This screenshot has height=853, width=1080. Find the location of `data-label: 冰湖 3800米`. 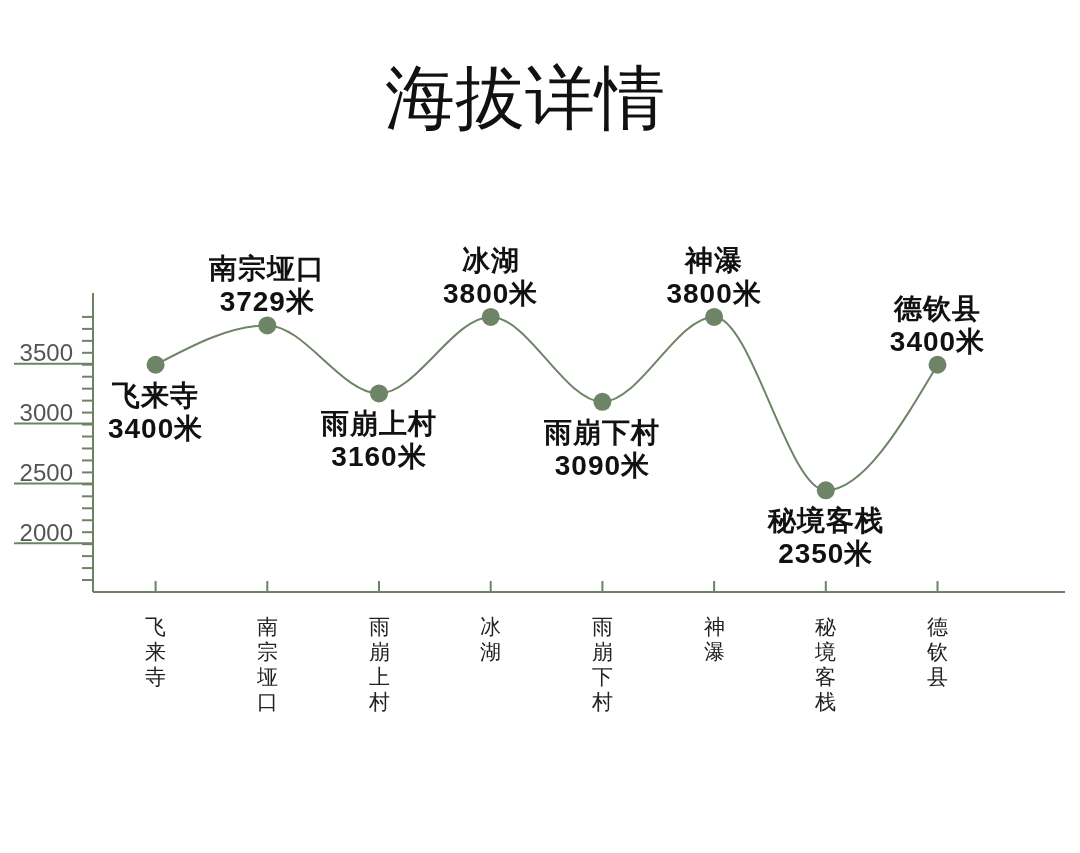

data-label: 冰湖 3800米 is located at coordinates (491, 276).